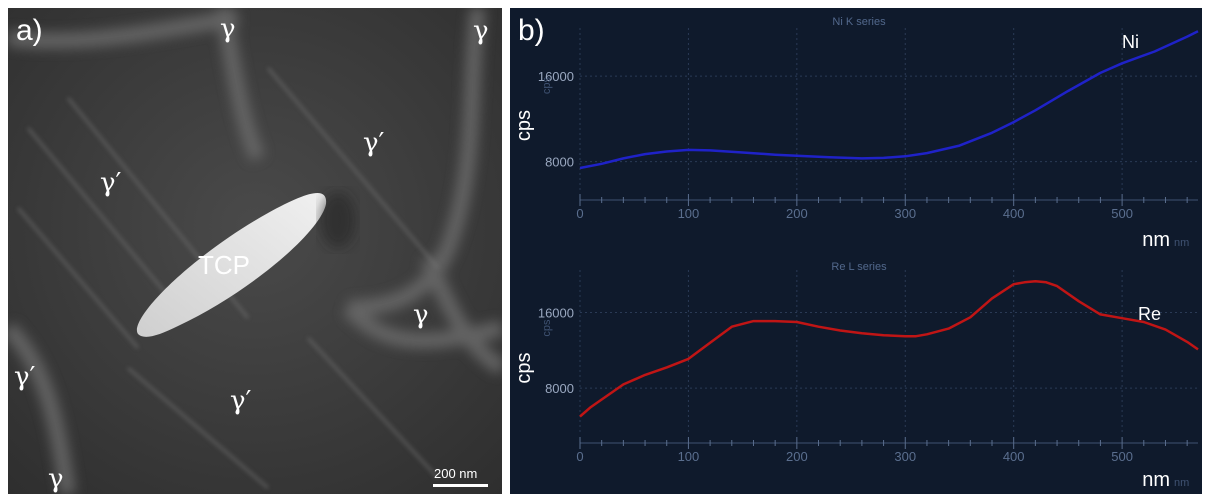  Describe the element at coordinates (1130, 42) in the screenshot. I see `series-label: Ni` at that location.